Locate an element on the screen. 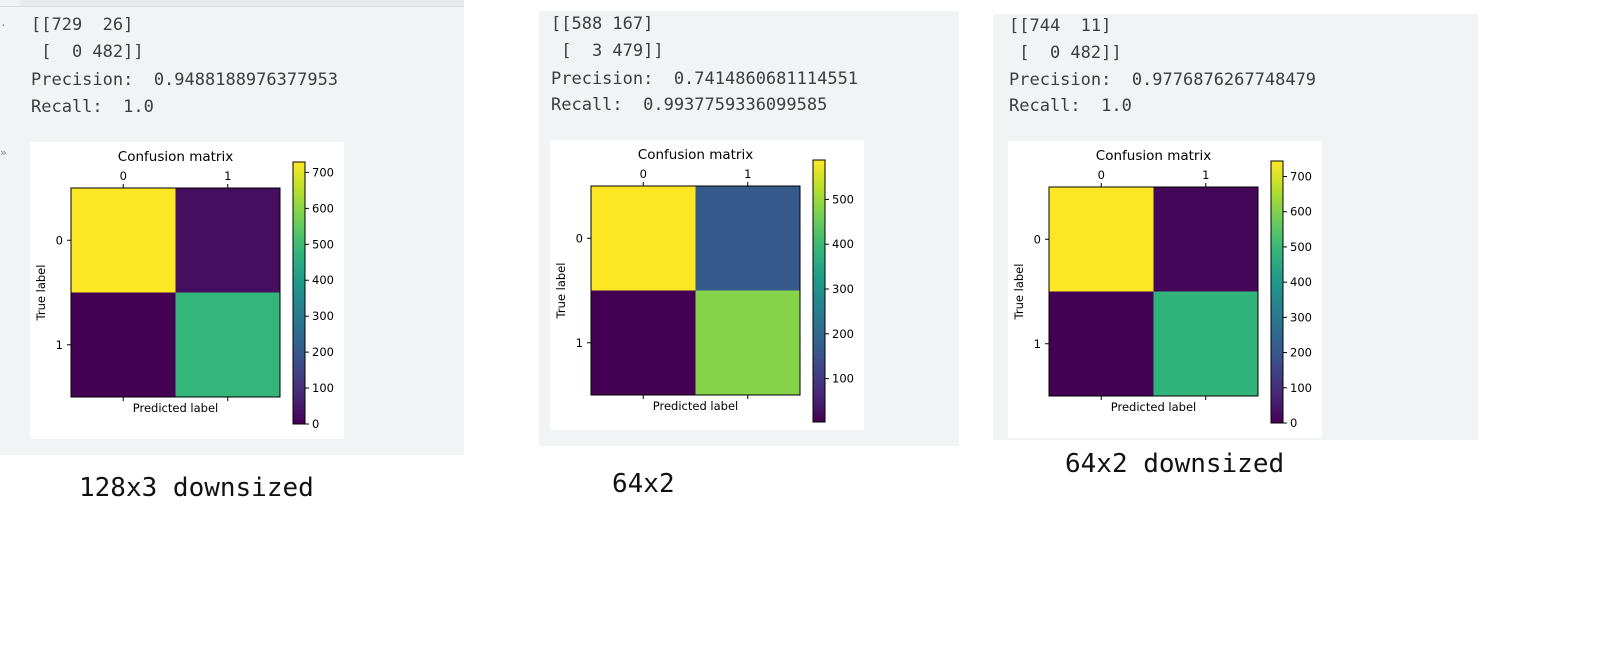  recall-text: Recall: 0.9937759336099585 is located at coordinates (689, 105).